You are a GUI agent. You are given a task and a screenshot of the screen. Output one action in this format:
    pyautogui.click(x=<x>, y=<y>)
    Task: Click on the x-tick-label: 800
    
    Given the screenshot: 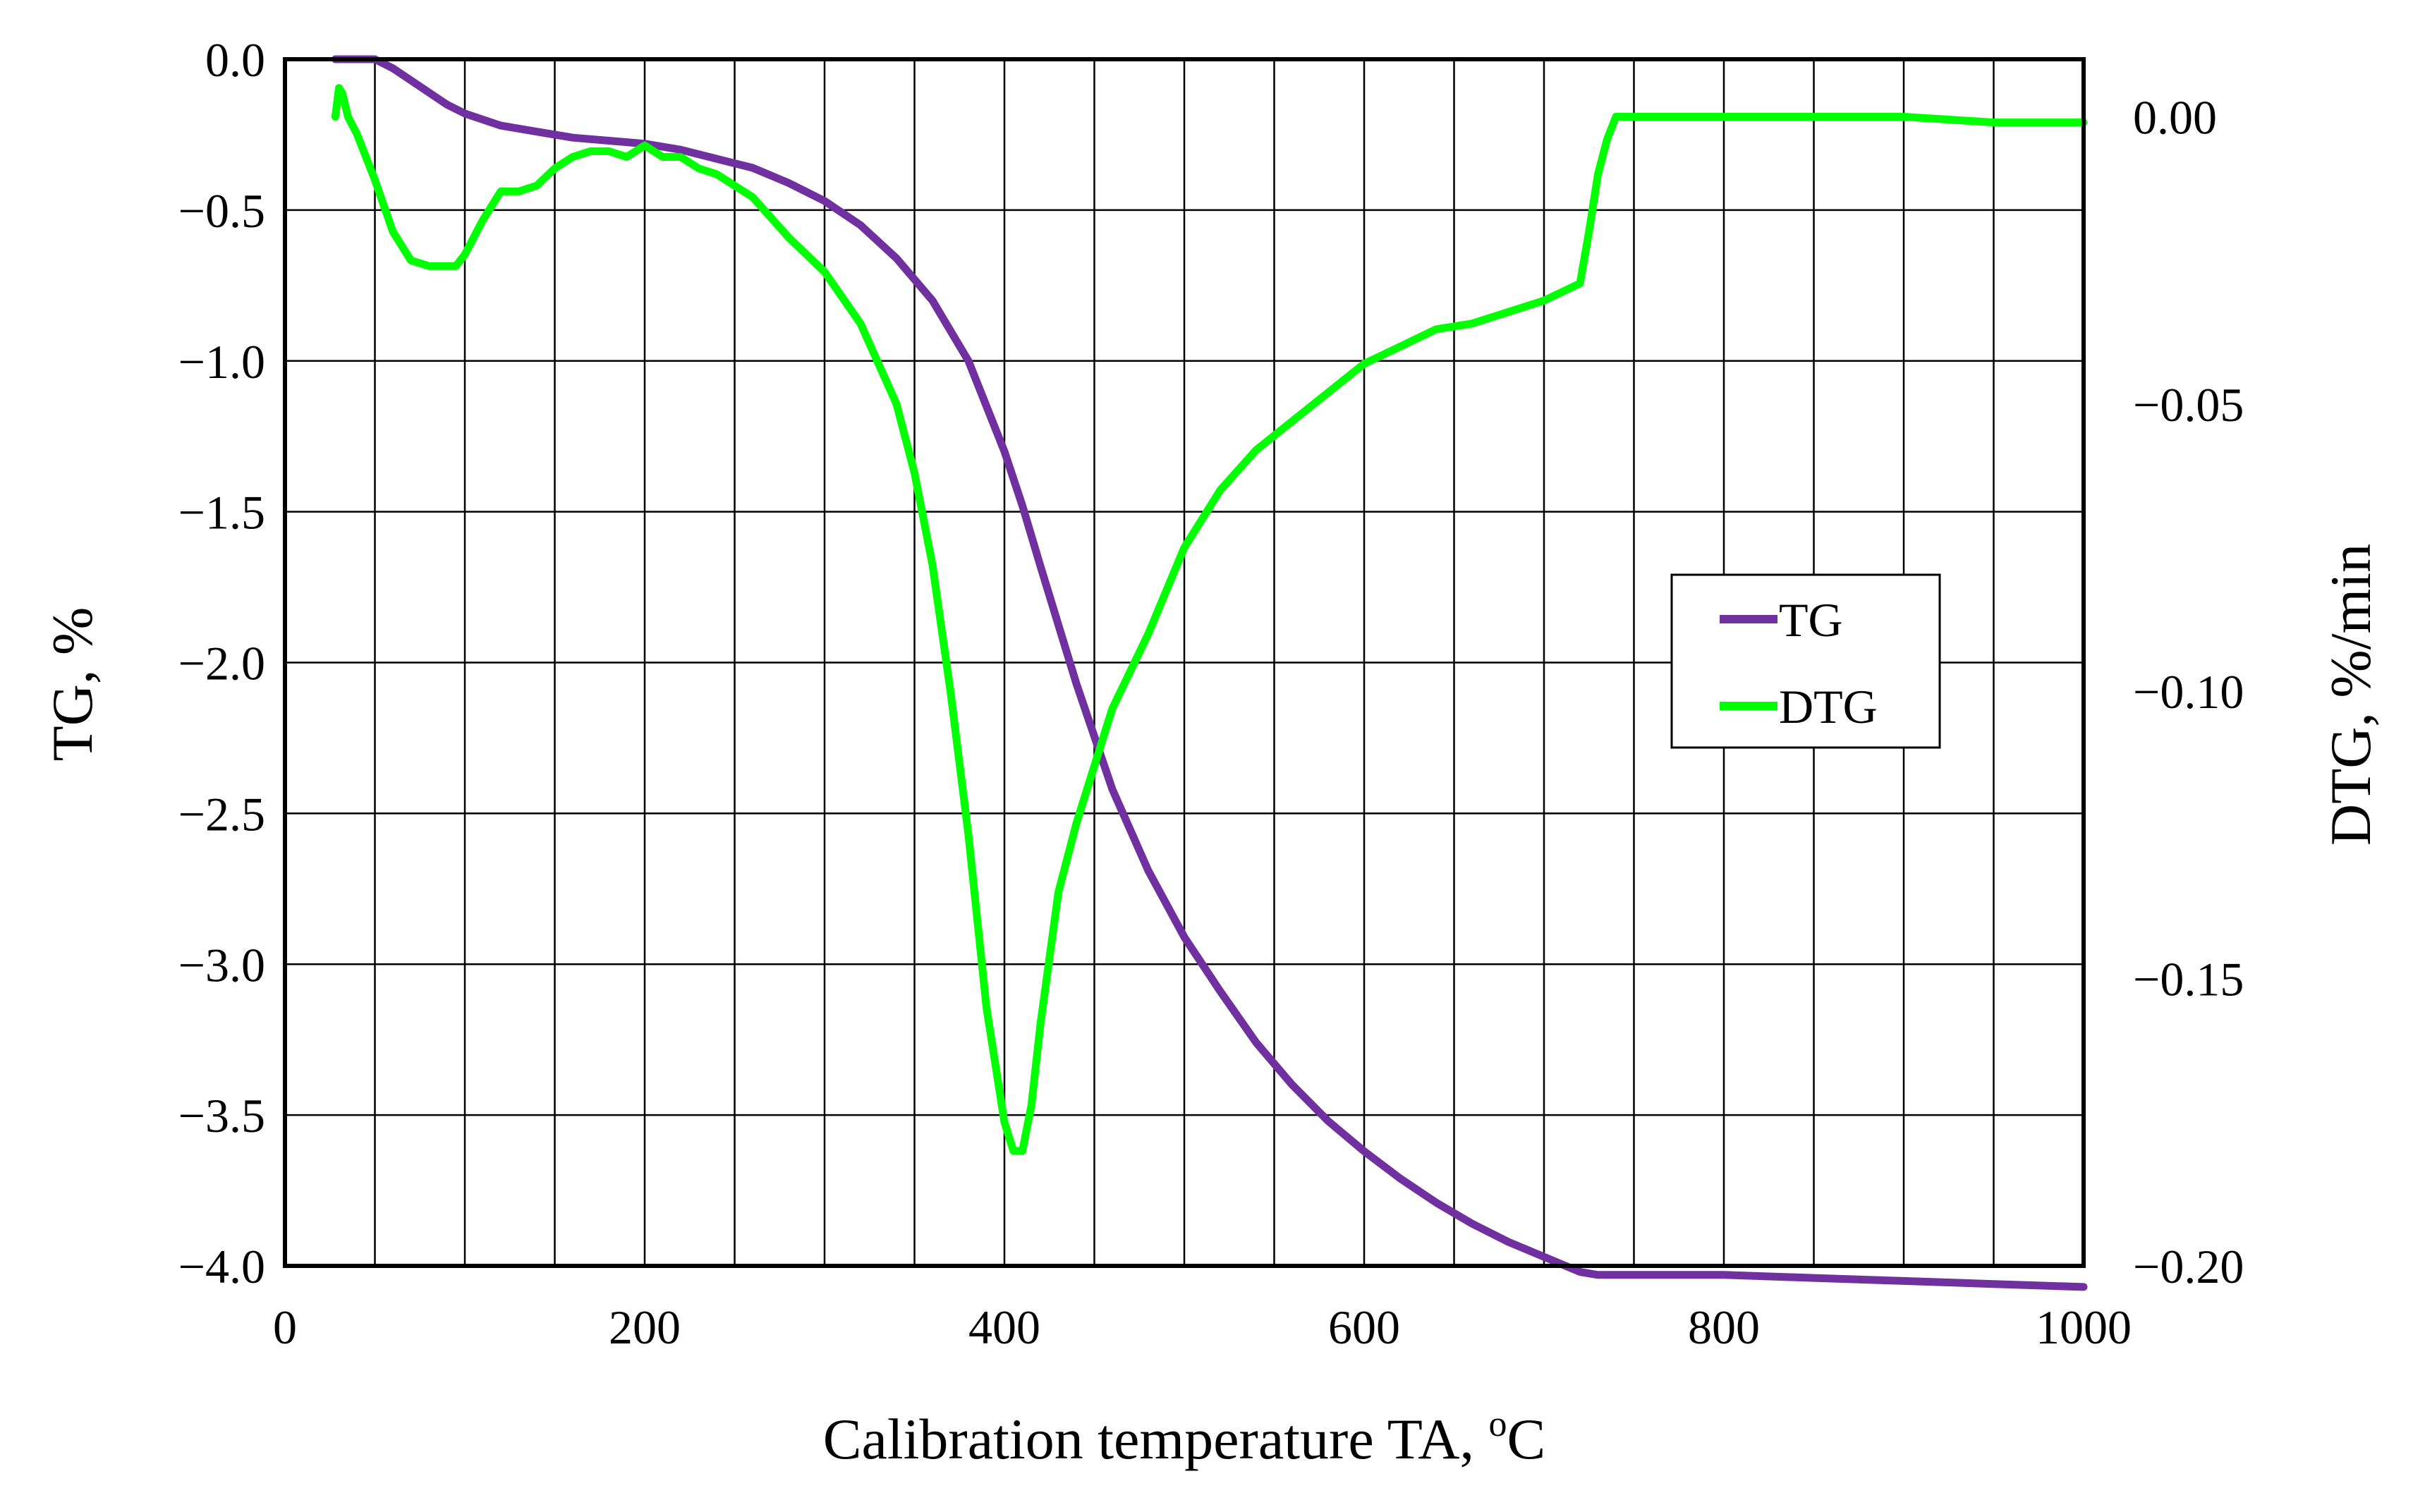 What is the action you would take?
    pyautogui.click(x=1724, y=1327)
    